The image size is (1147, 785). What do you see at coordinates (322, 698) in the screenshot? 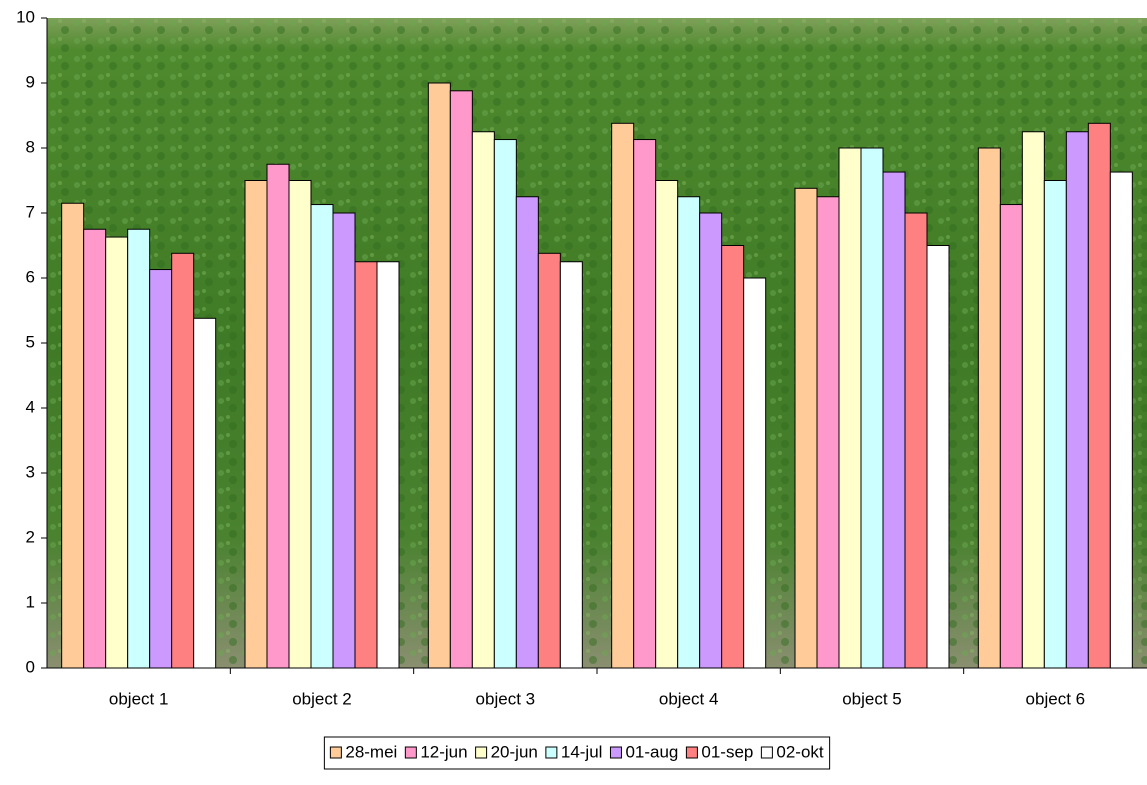
I see `x-tick-label: object 2` at bounding box center [322, 698].